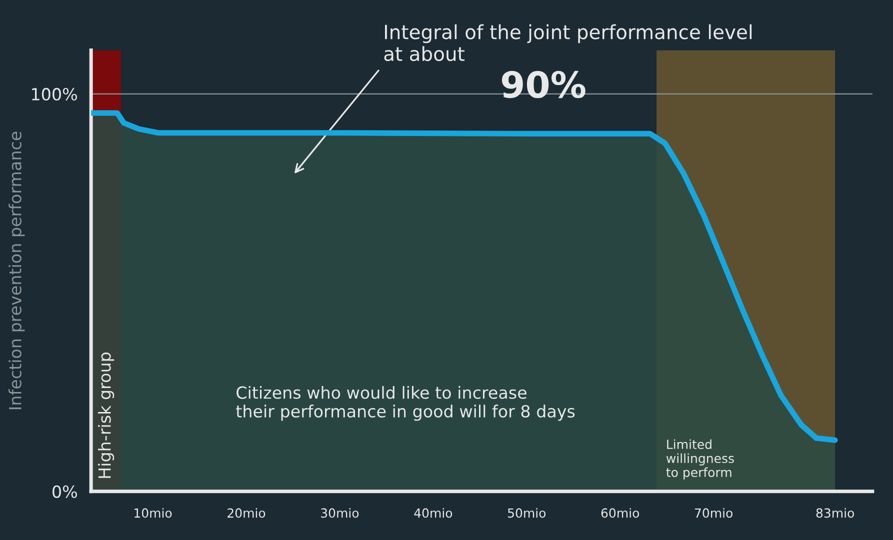 The height and width of the screenshot is (540, 893). What do you see at coordinates (16, 271) in the screenshot?
I see `y-axis-title: Infection prevention performance` at bounding box center [16, 271].